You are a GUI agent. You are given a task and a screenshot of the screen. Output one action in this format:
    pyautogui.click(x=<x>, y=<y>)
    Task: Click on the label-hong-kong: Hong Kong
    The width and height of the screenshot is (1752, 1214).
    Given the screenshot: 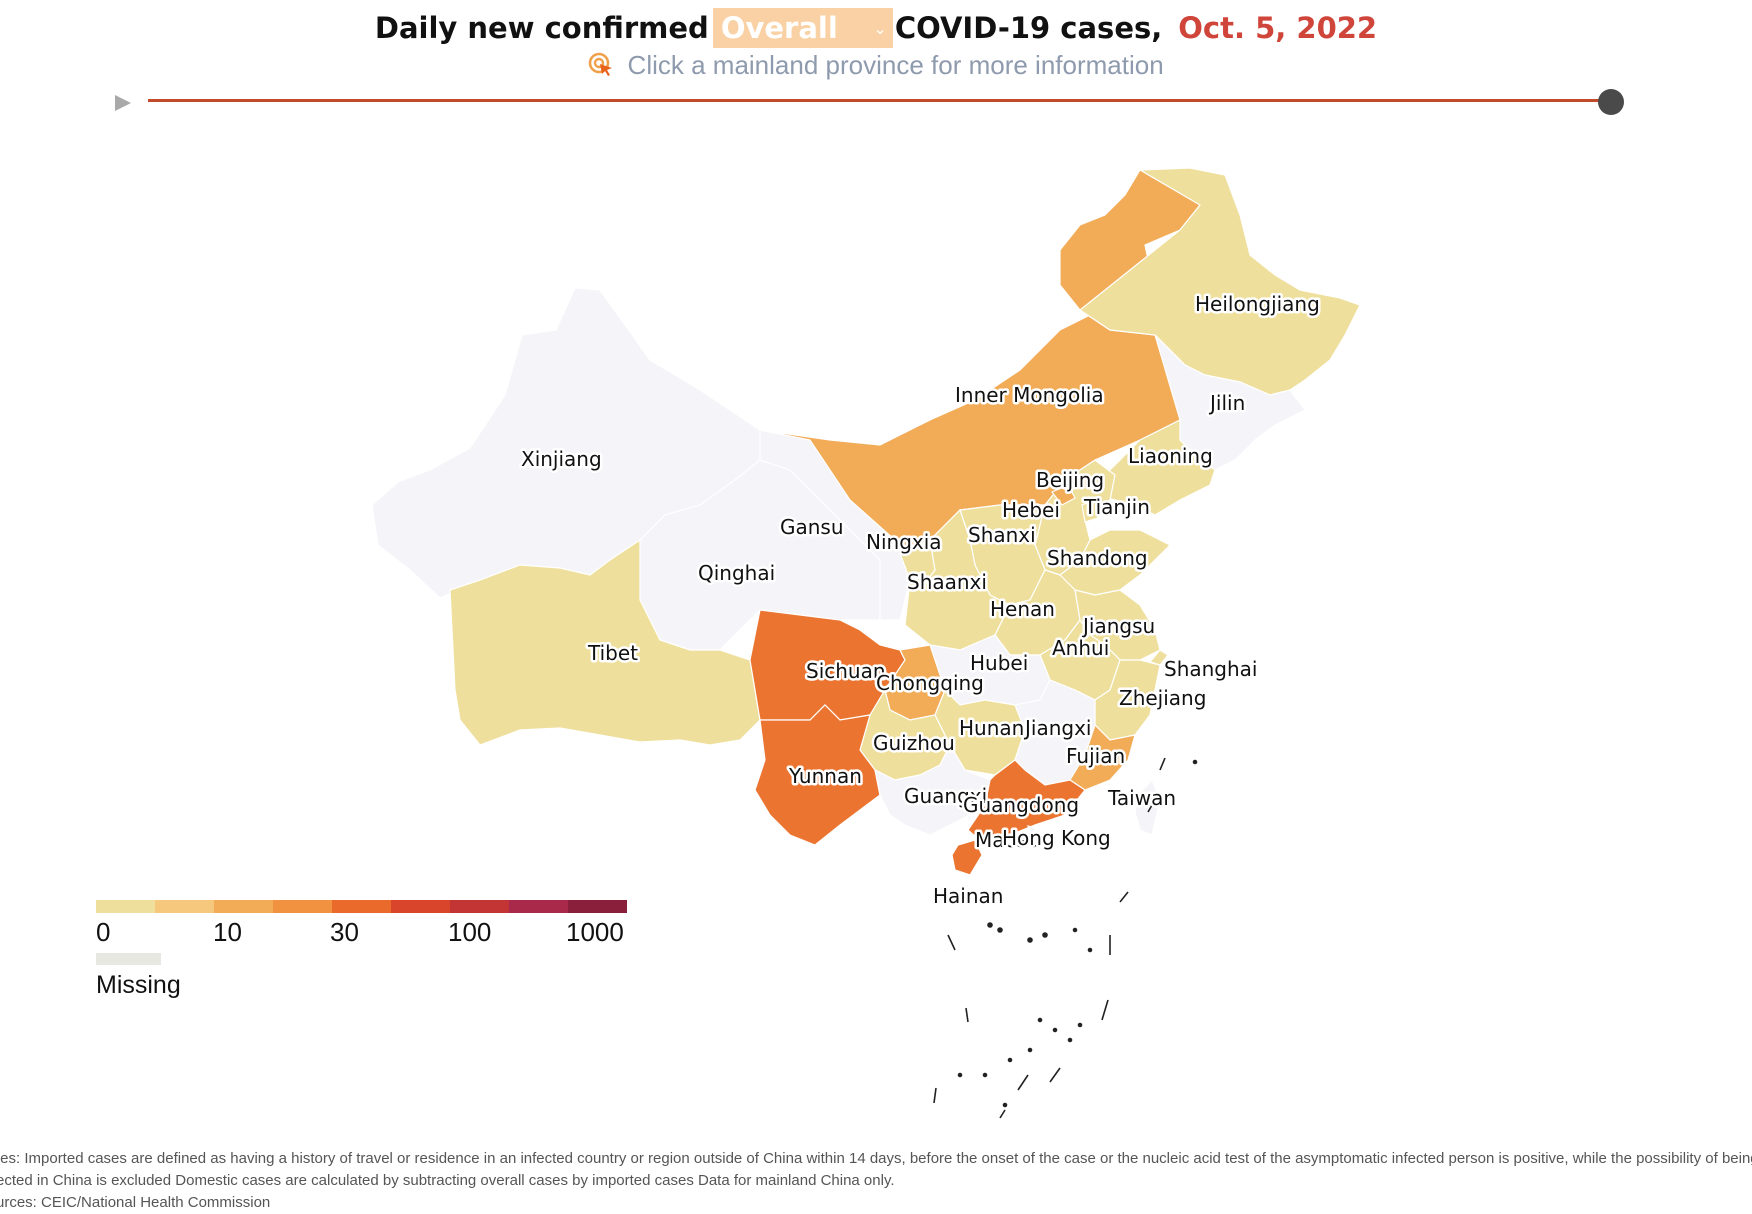 What is the action you would take?
    pyautogui.click(x=1056, y=838)
    